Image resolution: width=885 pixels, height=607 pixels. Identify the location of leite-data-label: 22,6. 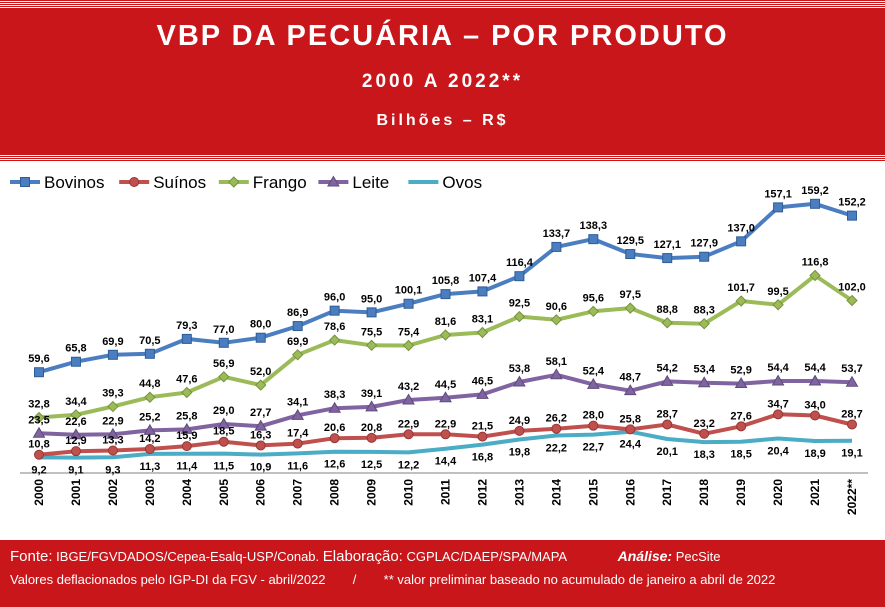
(75, 422).